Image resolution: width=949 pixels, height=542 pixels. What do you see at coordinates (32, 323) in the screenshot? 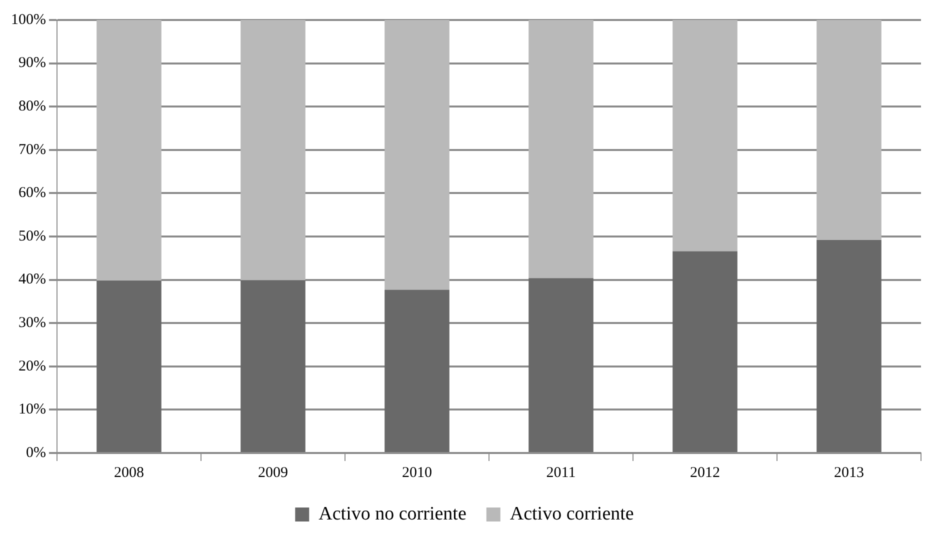
I see `y-tick-label: 30%` at bounding box center [32, 323].